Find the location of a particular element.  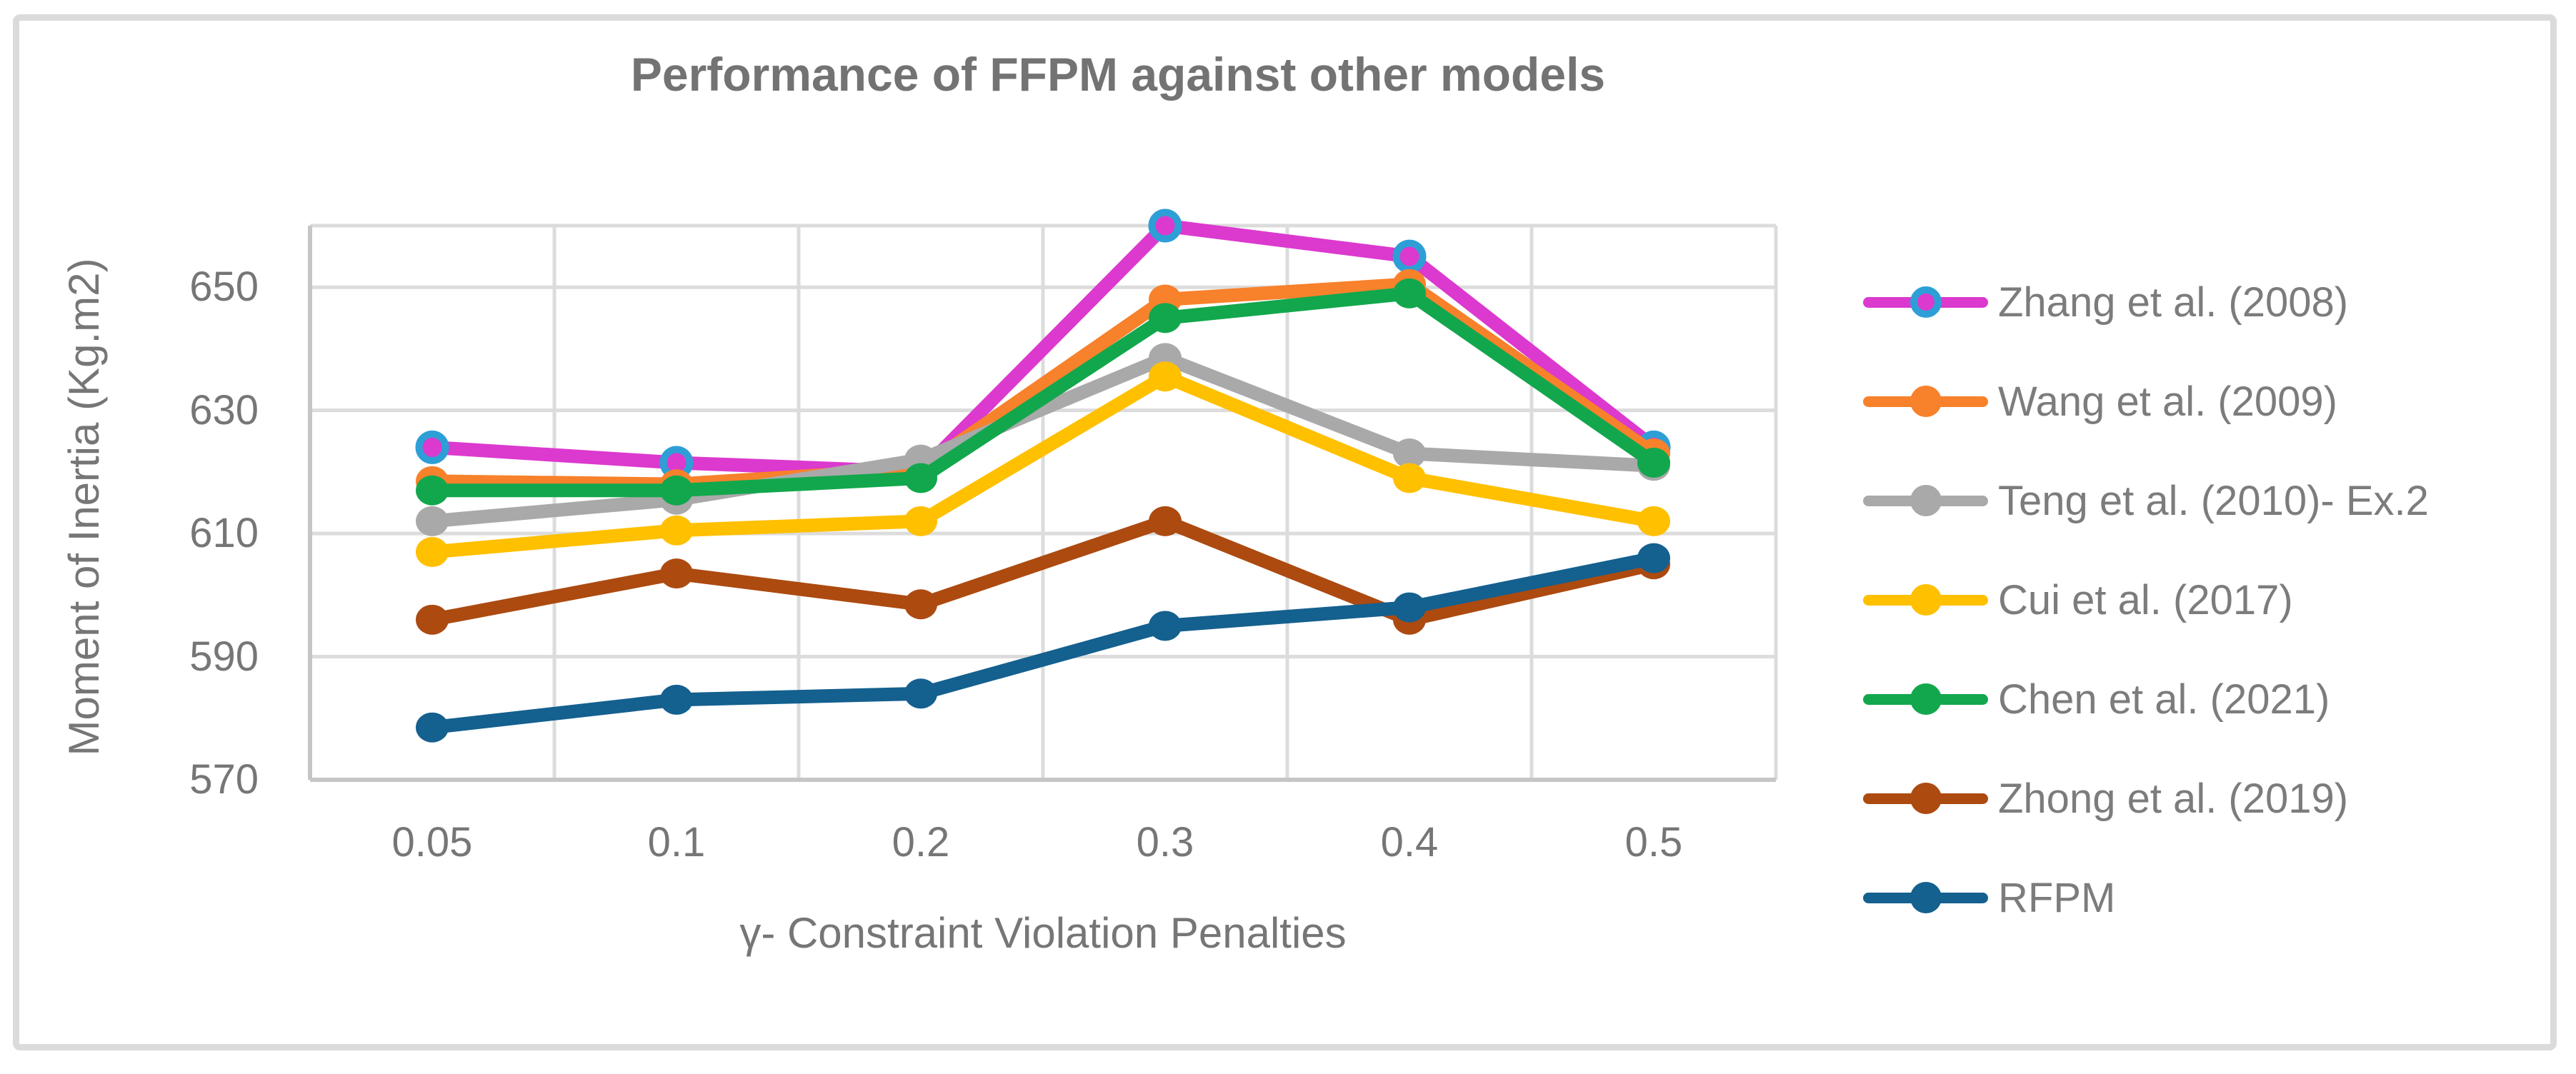

legend-label: Teng et al. (2010)- Ex.2 is located at coordinates (2214, 500).